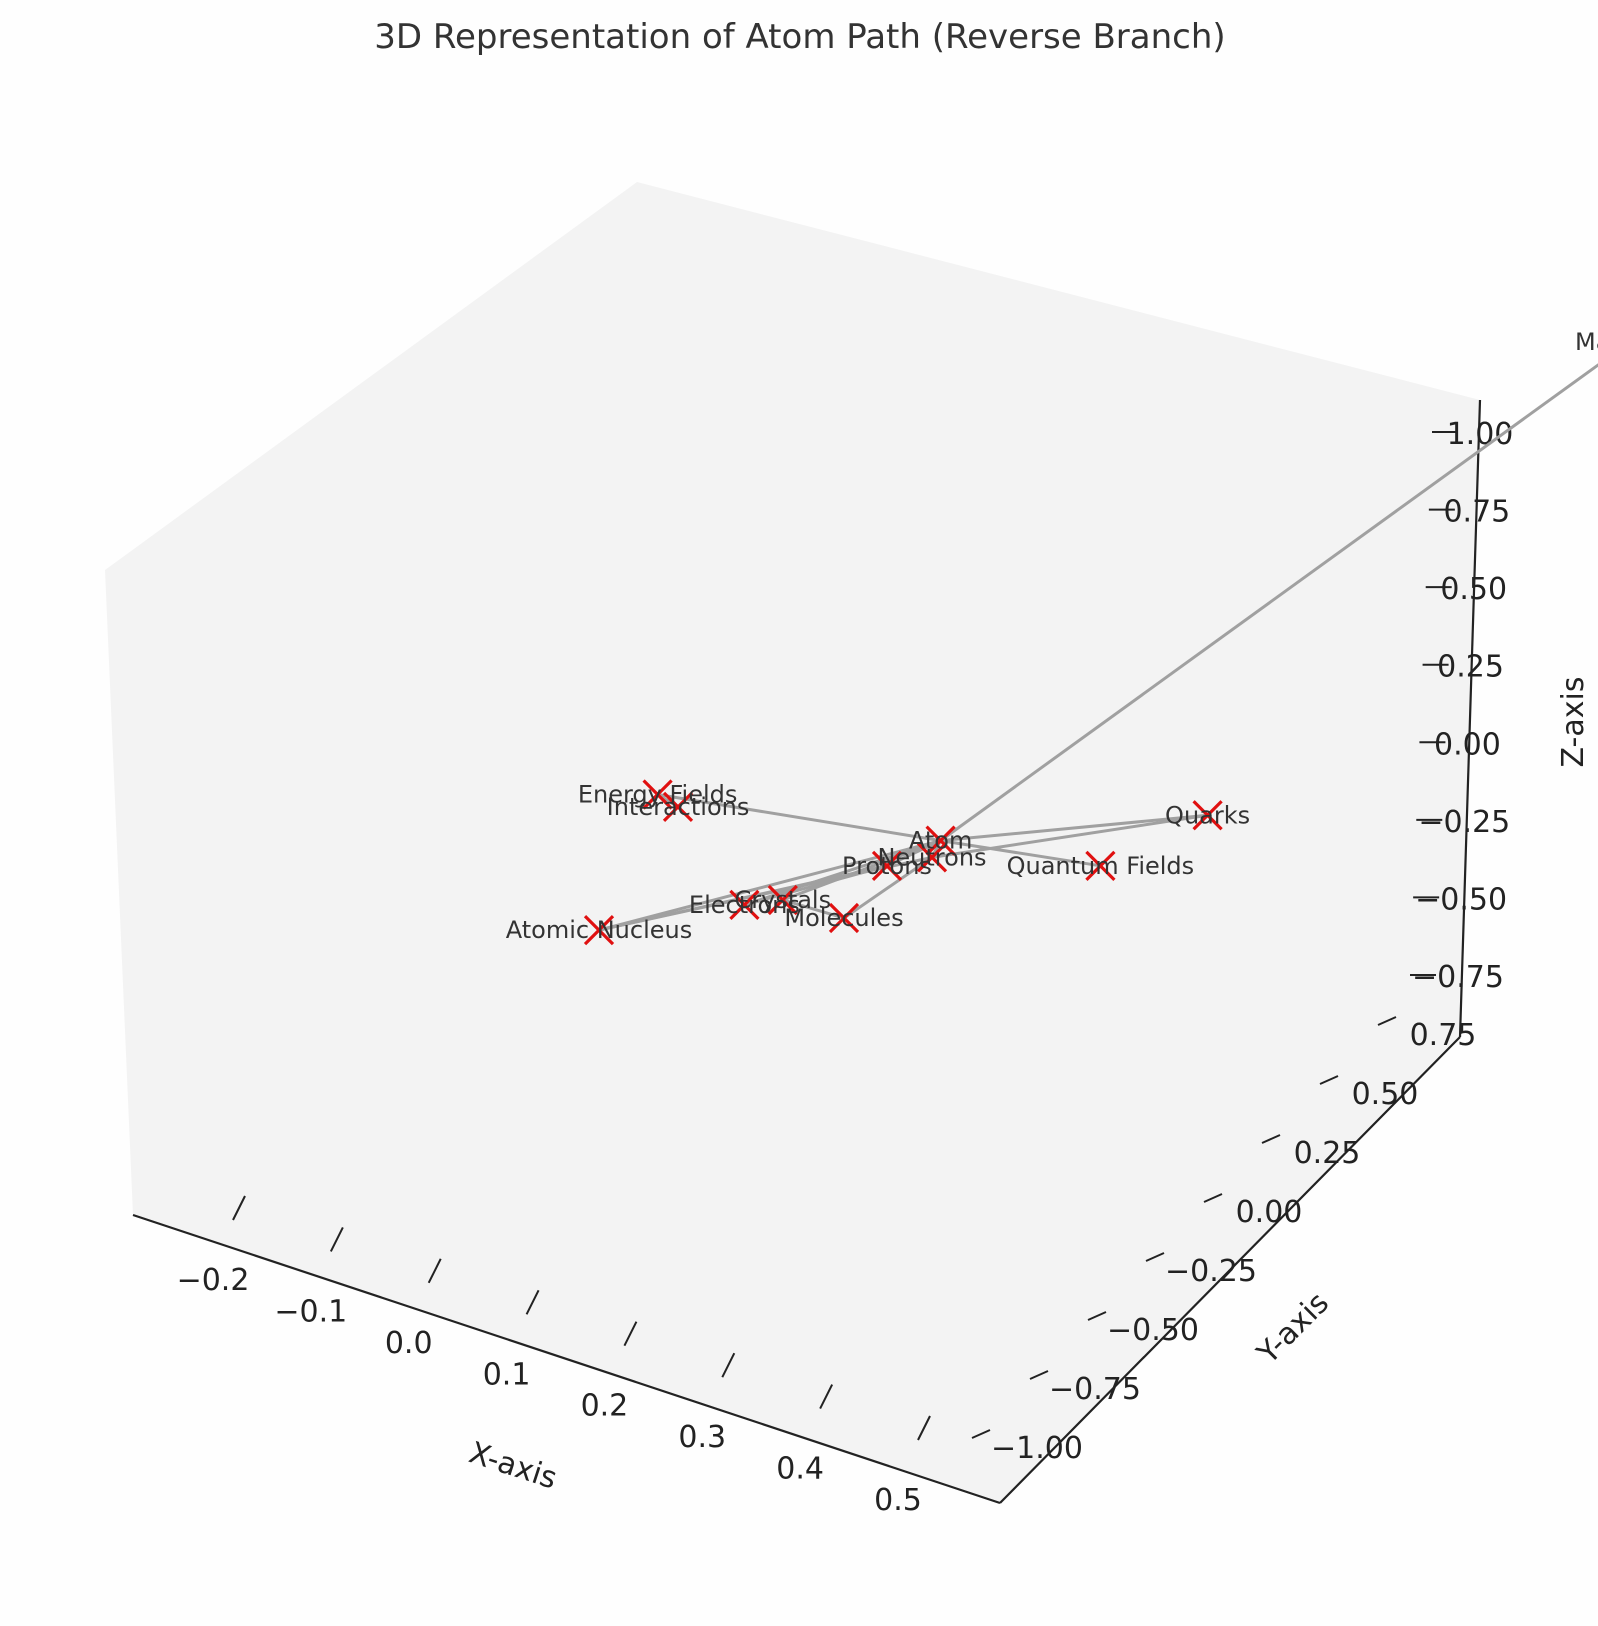 The image size is (1598, 1626). Describe the element at coordinates (1385, 1094) in the screenshot. I see `y-tick-label: 0.50` at that location.